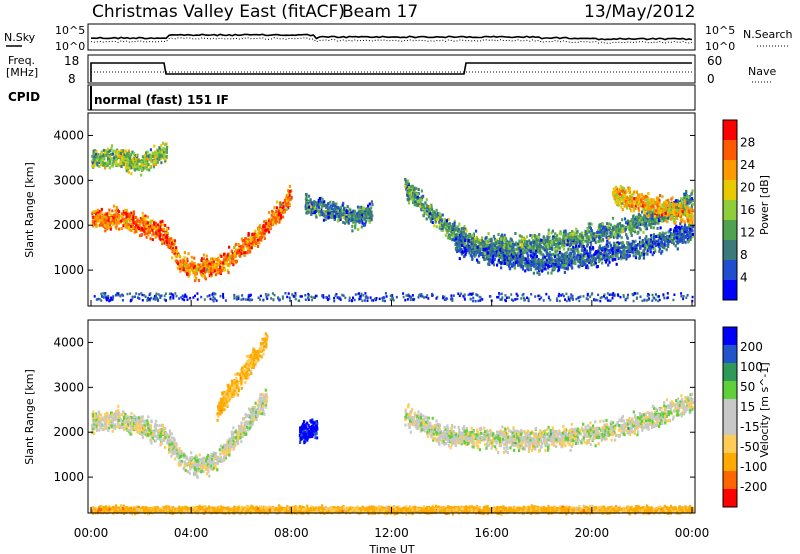 Image resolution: width=800 pixels, height=554 pixels. What do you see at coordinates (392, 37) in the screenshot?
I see `nsky-series-line` at bounding box center [392, 37].